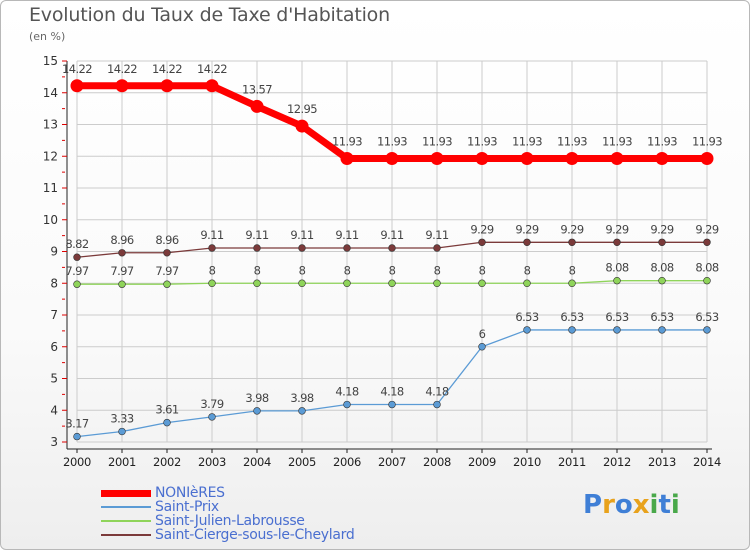 This screenshot has height=551, width=750. What do you see at coordinates (190, 493) in the screenshot?
I see `legend-label: NONIèRES` at bounding box center [190, 493].